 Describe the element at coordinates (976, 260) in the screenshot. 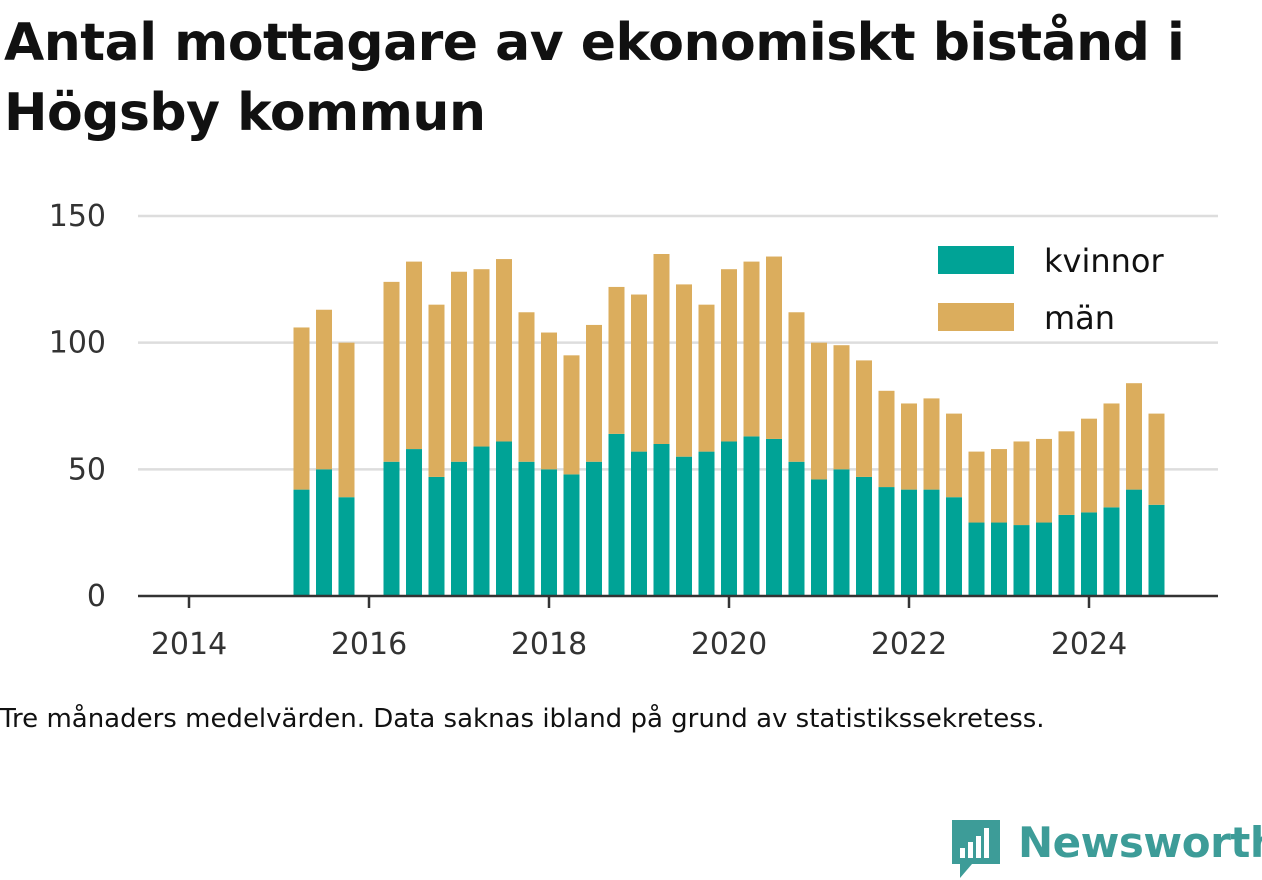

I see `legend-swatch-kvinnor` at that location.